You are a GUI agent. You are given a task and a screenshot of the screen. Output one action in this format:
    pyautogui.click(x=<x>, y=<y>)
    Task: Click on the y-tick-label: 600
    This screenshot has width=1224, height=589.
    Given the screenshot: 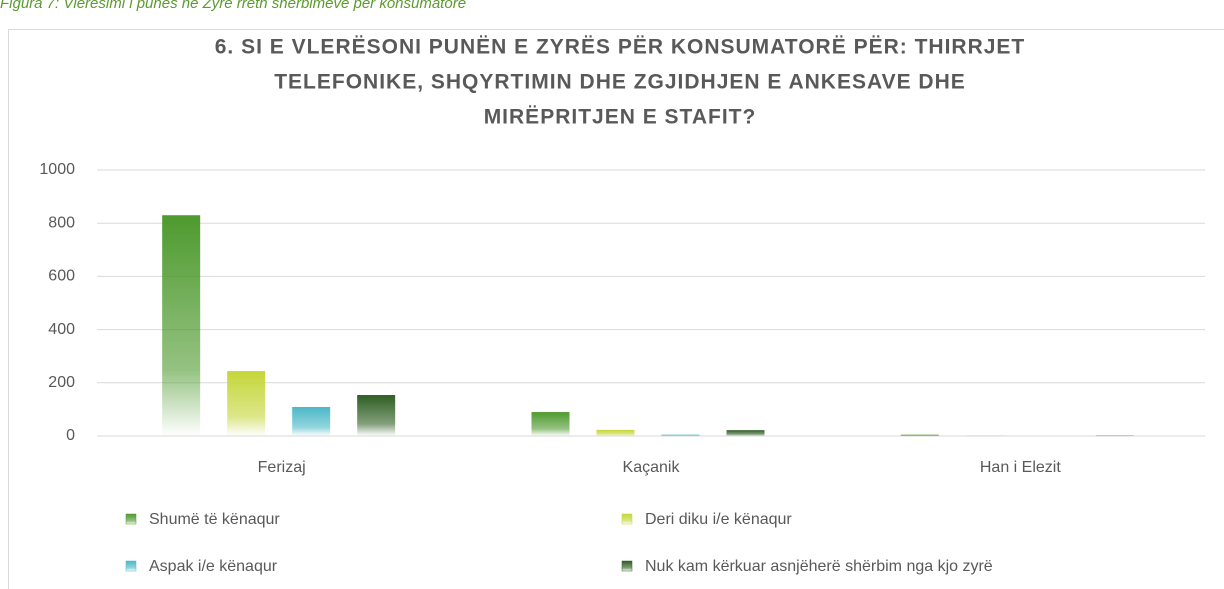 What is the action you would take?
    pyautogui.click(x=61, y=276)
    